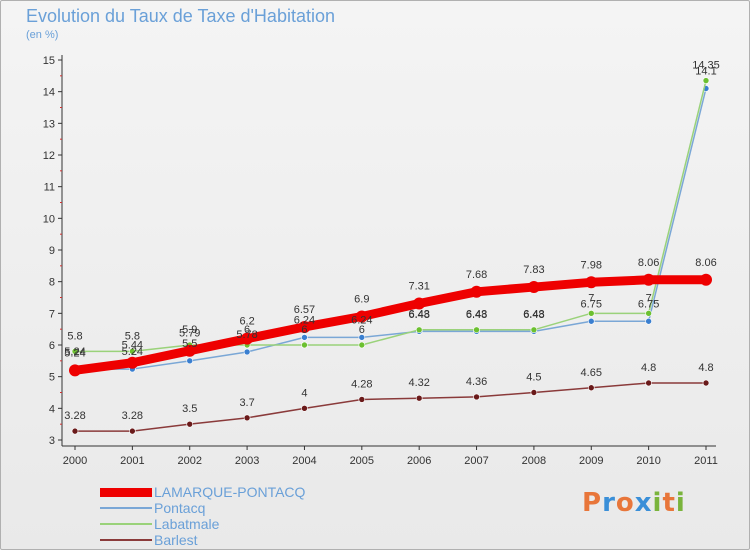 The width and height of the screenshot is (750, 550). I want to click on data-label: 3.28, so click(132, 416).